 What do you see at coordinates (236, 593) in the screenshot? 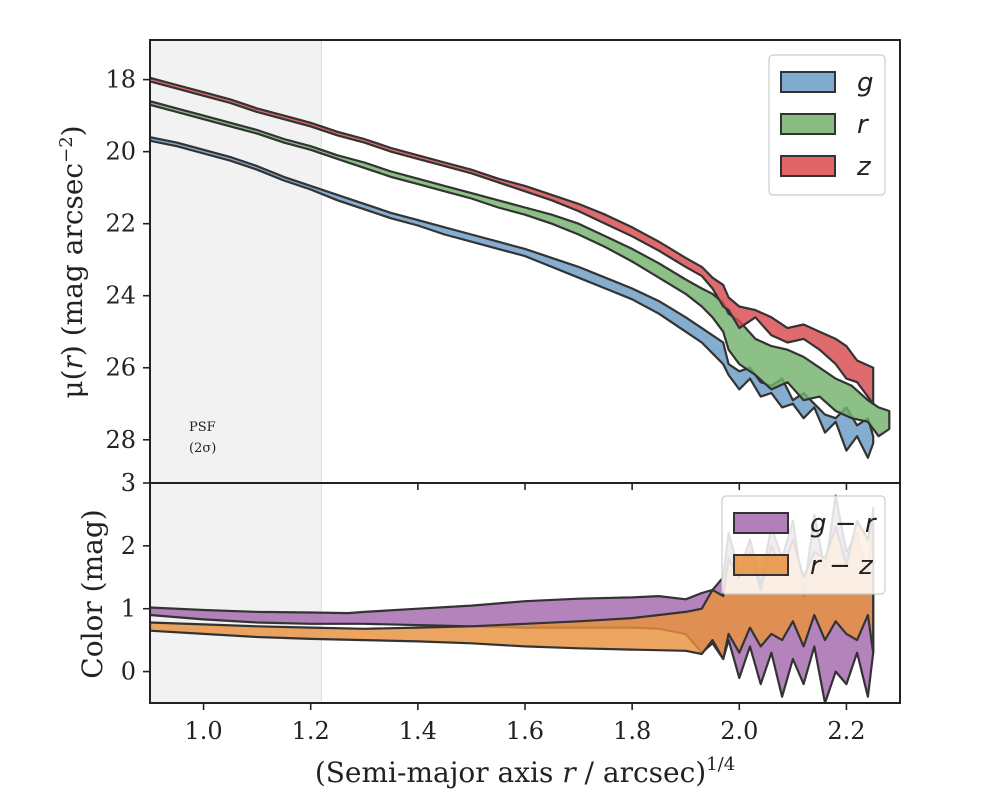
I see `bottom-psf-shade` at bounding box center [236, 593].